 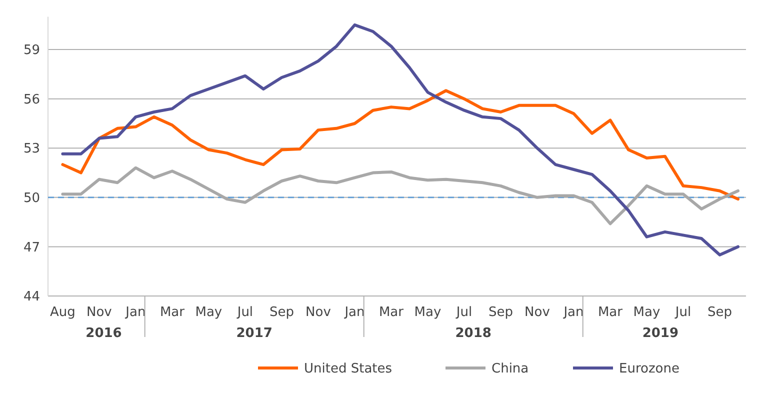 What do you see at coordinates (104, 333) in the screenshot?
I see `text: 2016` at bounding box center [104, 333].